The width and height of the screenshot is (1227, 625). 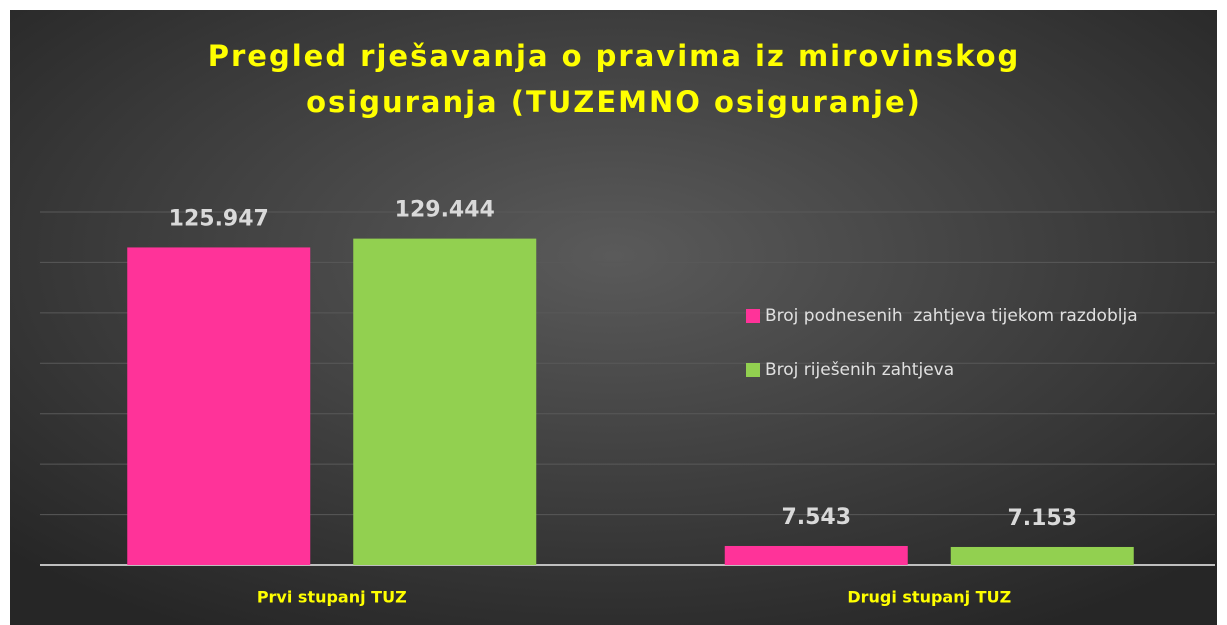 I want to click on data-label: 125.947, so click(x=219, y=218).